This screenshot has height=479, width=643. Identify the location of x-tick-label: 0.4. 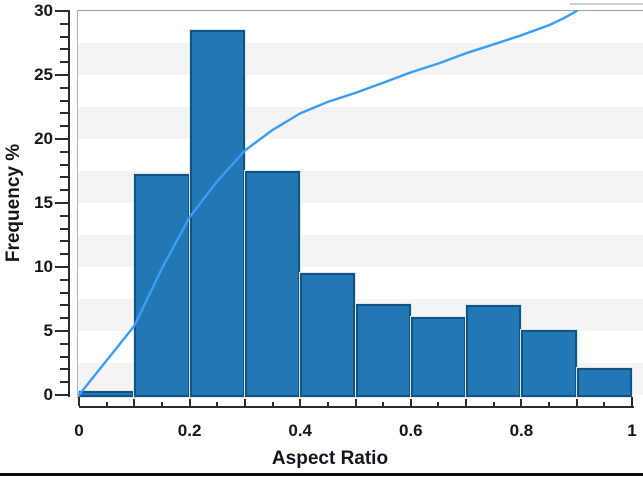
(300, 430).